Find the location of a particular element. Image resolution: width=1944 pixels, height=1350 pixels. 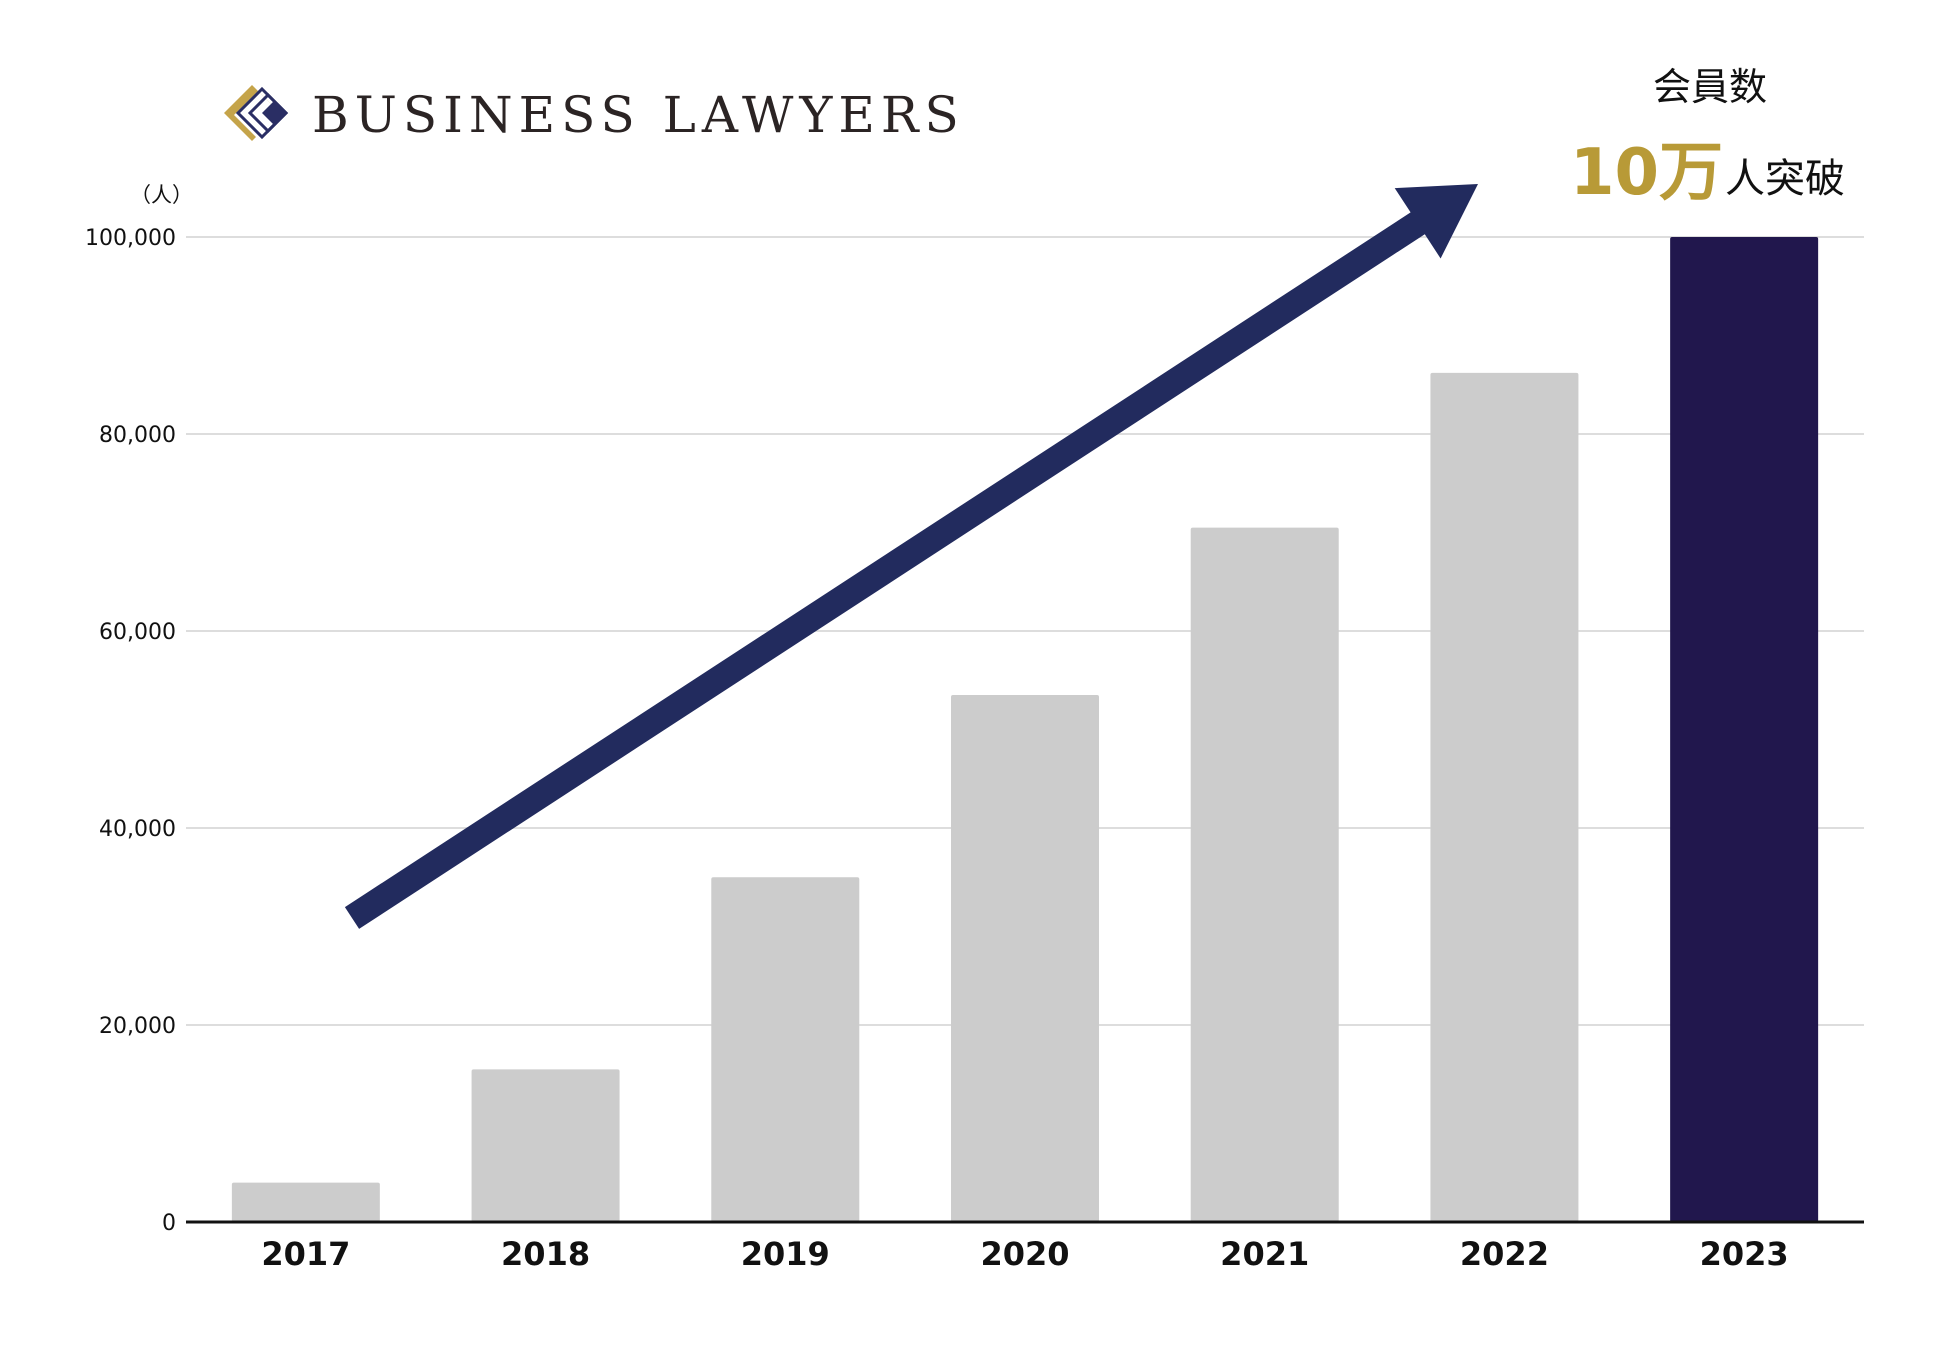

y-axis-ticks: 0 20,000 40,000 60,000 80,000 100,000 is located at coordinates (130, 731).